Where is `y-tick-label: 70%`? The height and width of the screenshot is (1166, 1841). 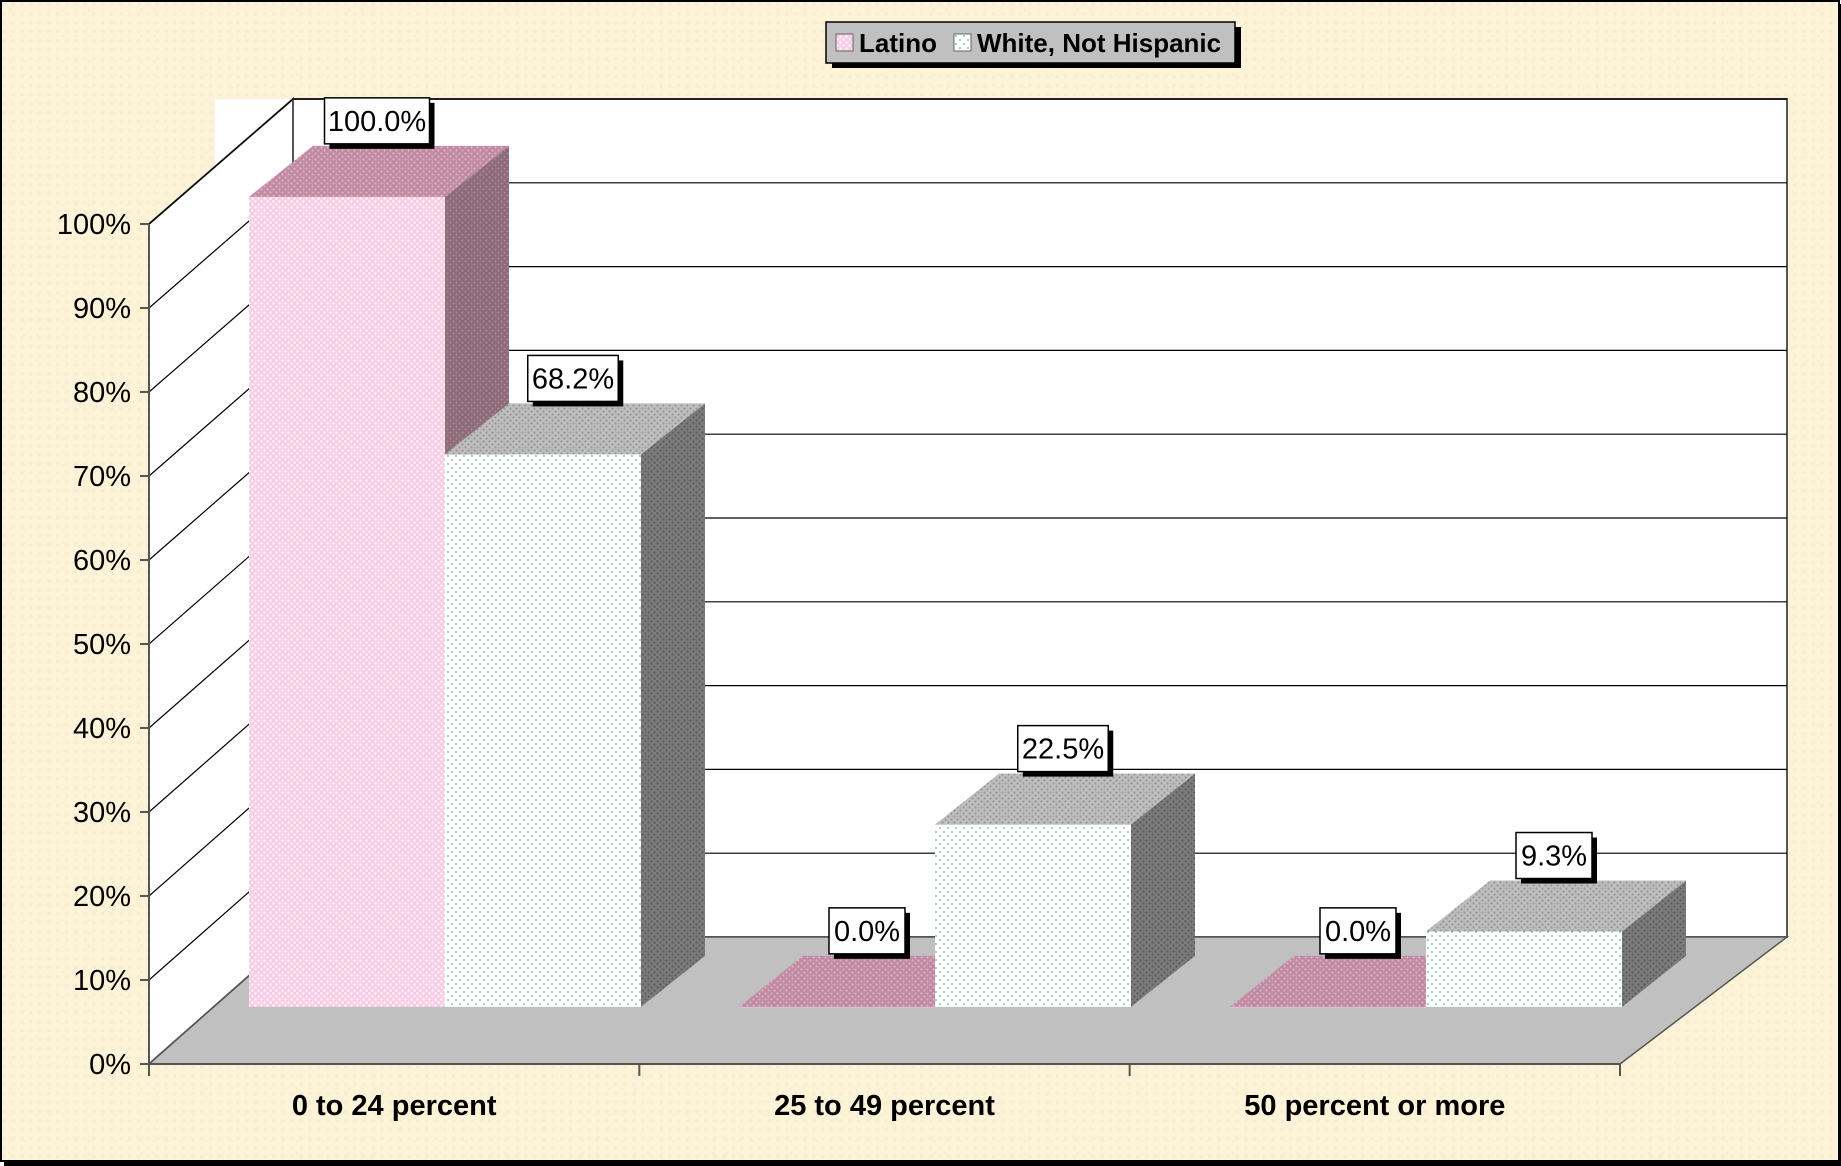 y-tick-label: 70% is located at coordinates (102, 477).